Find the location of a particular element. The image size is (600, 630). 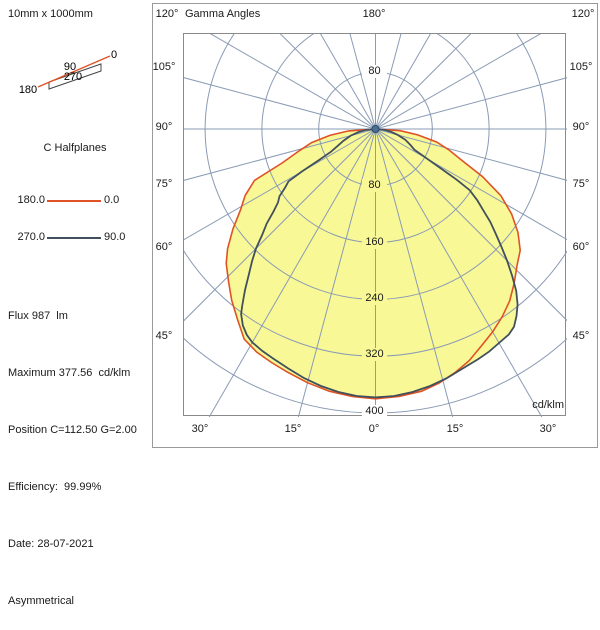

ring-value-80: 80 is located at coordinates (374, 185).